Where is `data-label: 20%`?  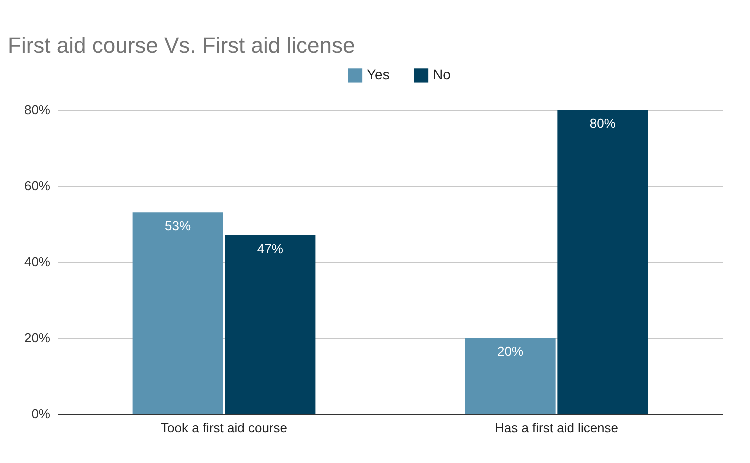
data-label: 20% is located at coordinates (511, 351).